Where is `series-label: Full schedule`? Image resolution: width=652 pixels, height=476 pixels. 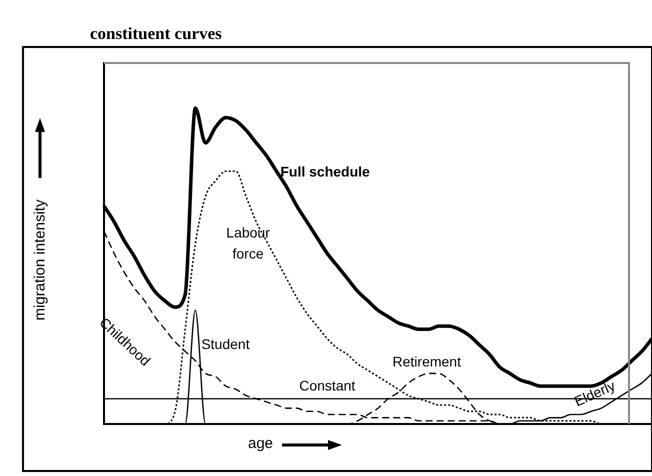
series-label: Full schedule is located at coordinates (325, 171).